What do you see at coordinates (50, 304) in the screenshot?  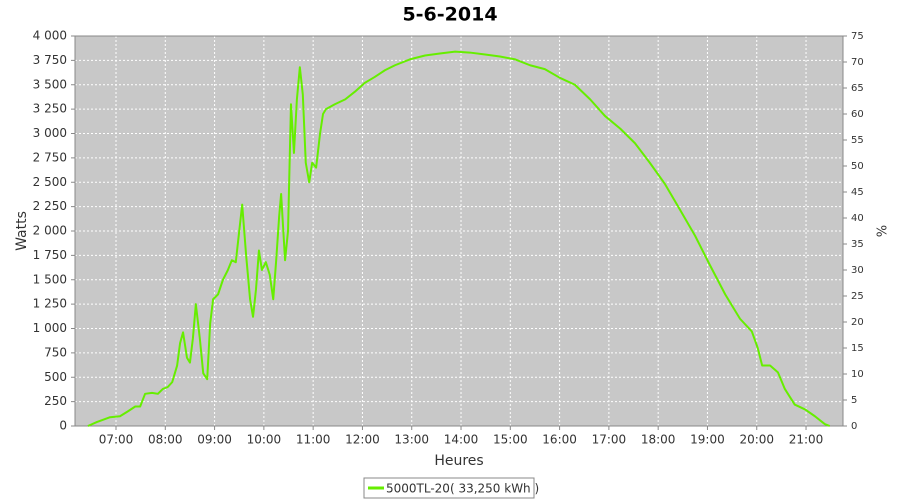 I see `y-tick-label: 1 250` at bounding box center [50, 304].